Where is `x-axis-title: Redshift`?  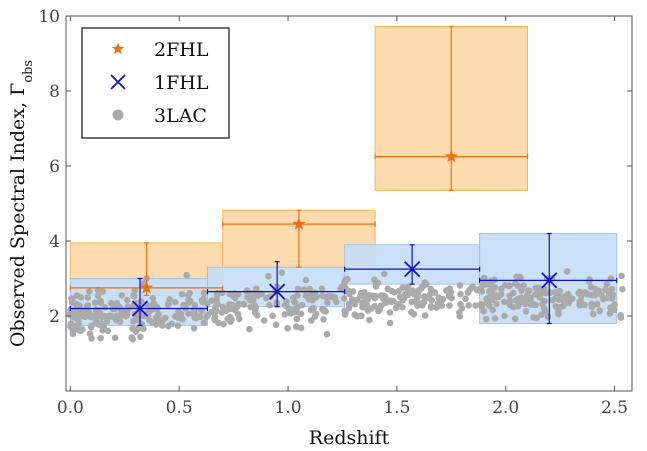 x-axis-title: Redshift is located at coordinates (349, 438).